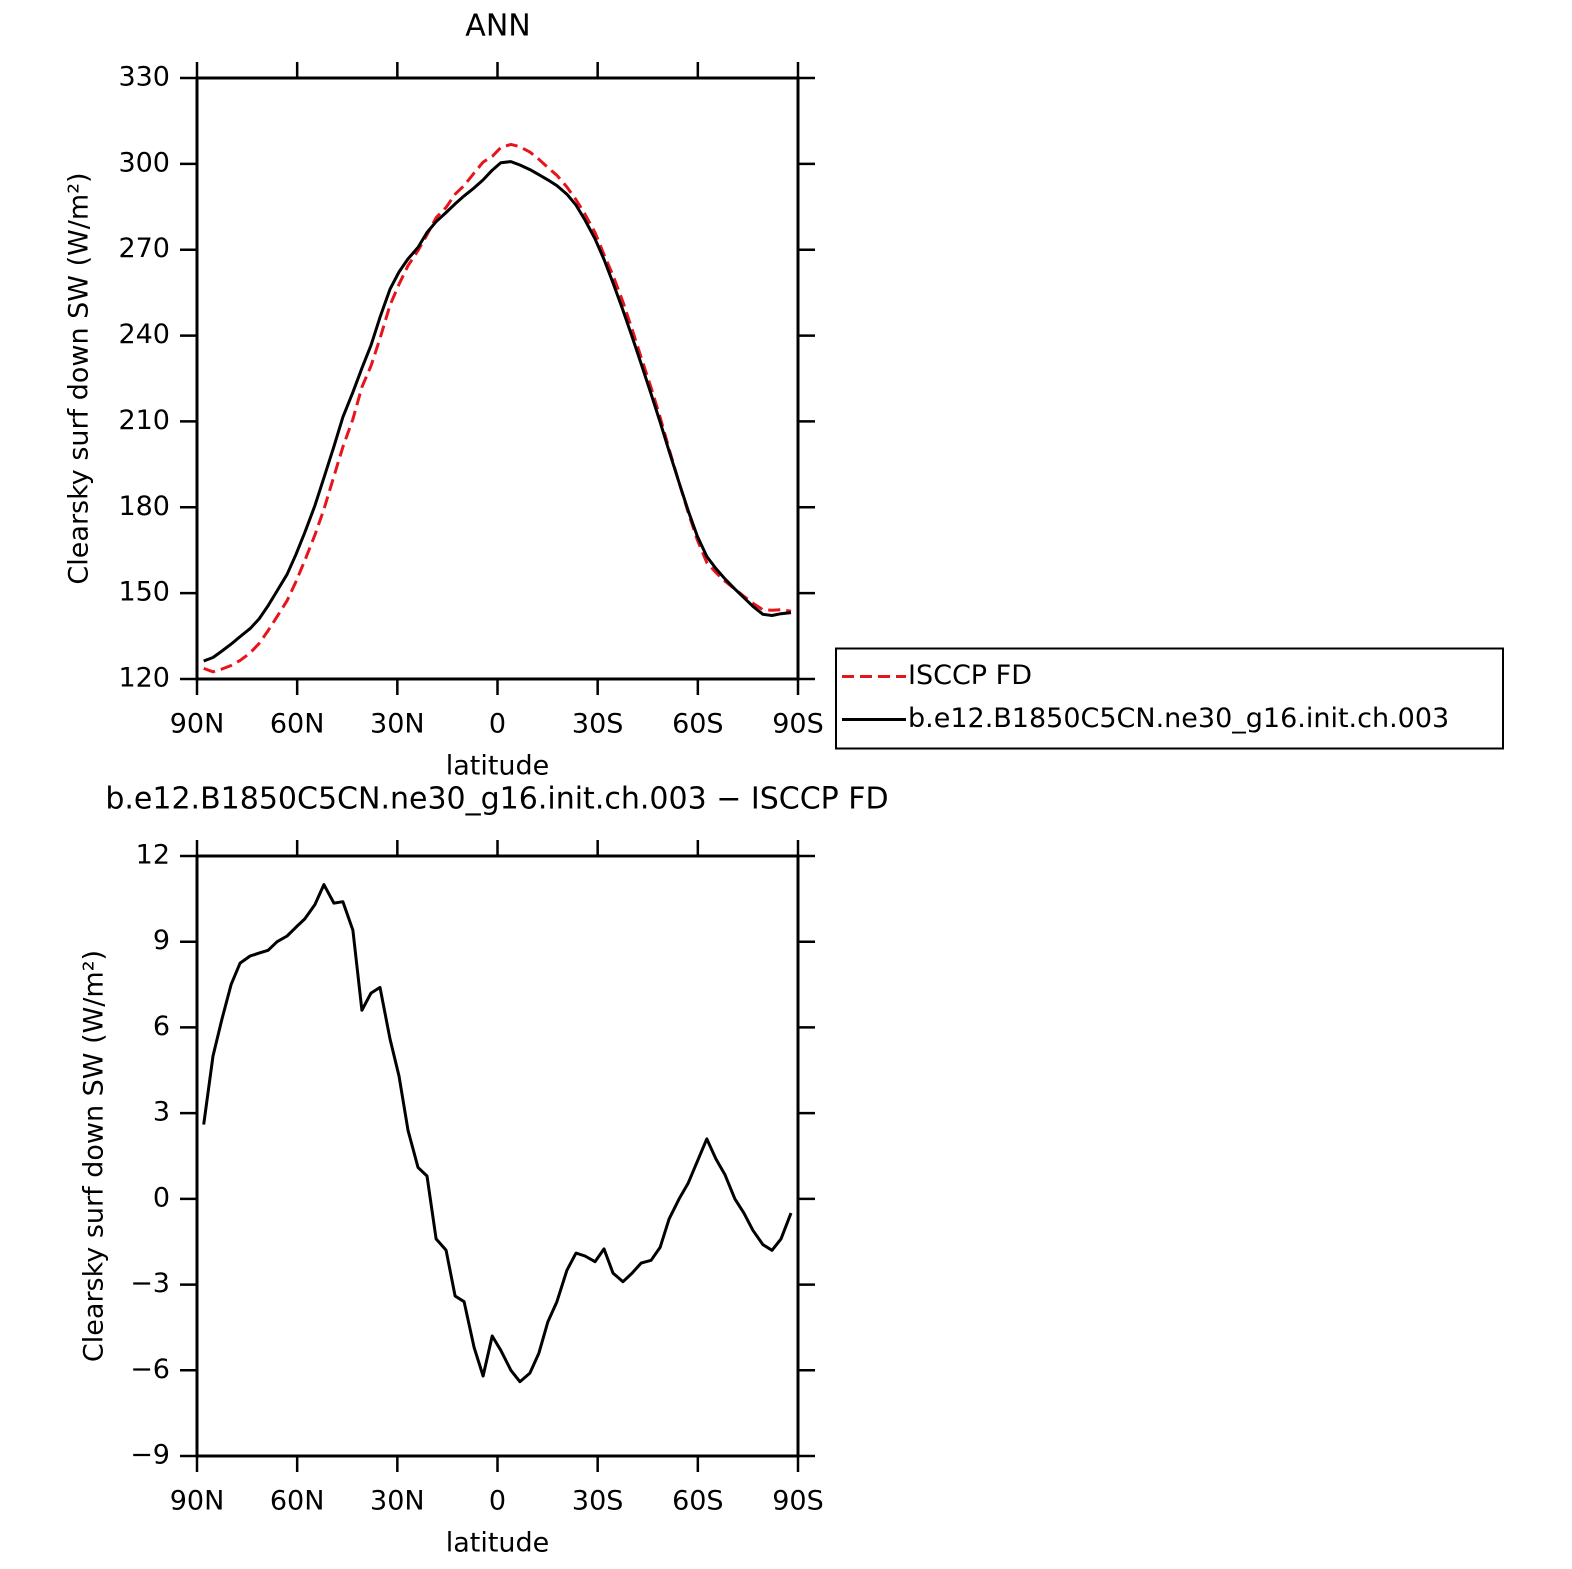 The image size is (1572, 1569). I want to click on y-tick-label: −6, so click(150, 1369).